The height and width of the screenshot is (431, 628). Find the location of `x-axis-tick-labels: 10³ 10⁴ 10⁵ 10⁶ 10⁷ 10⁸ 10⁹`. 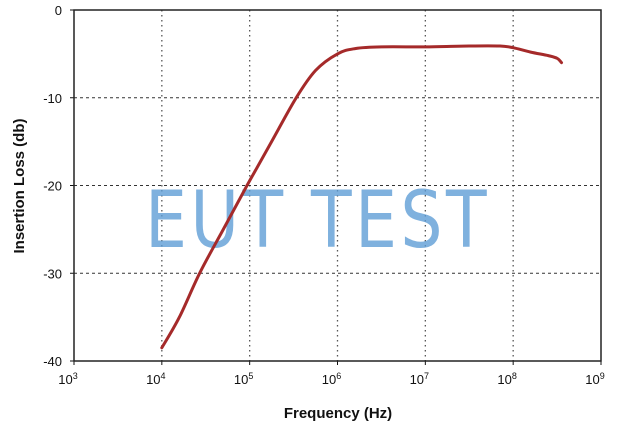

x-axis-tick-labels: 10³ 10⁴ 10⁵ 10⁶ 10⁷ 10⁸ 10⁹ is located at coordinates (331, 379).